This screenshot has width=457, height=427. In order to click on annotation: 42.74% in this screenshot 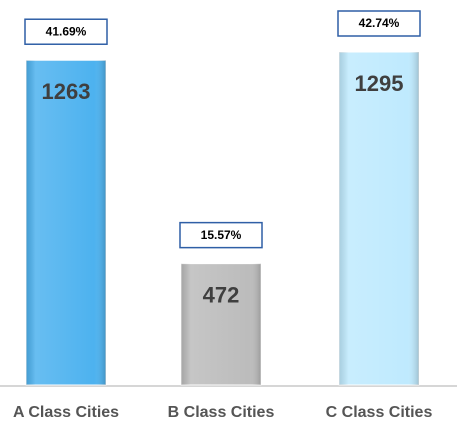, I will do `click(379, 23)`.